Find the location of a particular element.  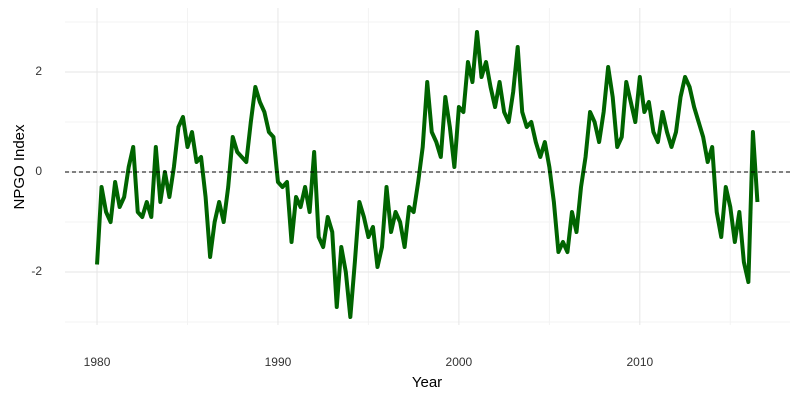

y-axis-title: NPGO Index is located at coordinates (19, 167).